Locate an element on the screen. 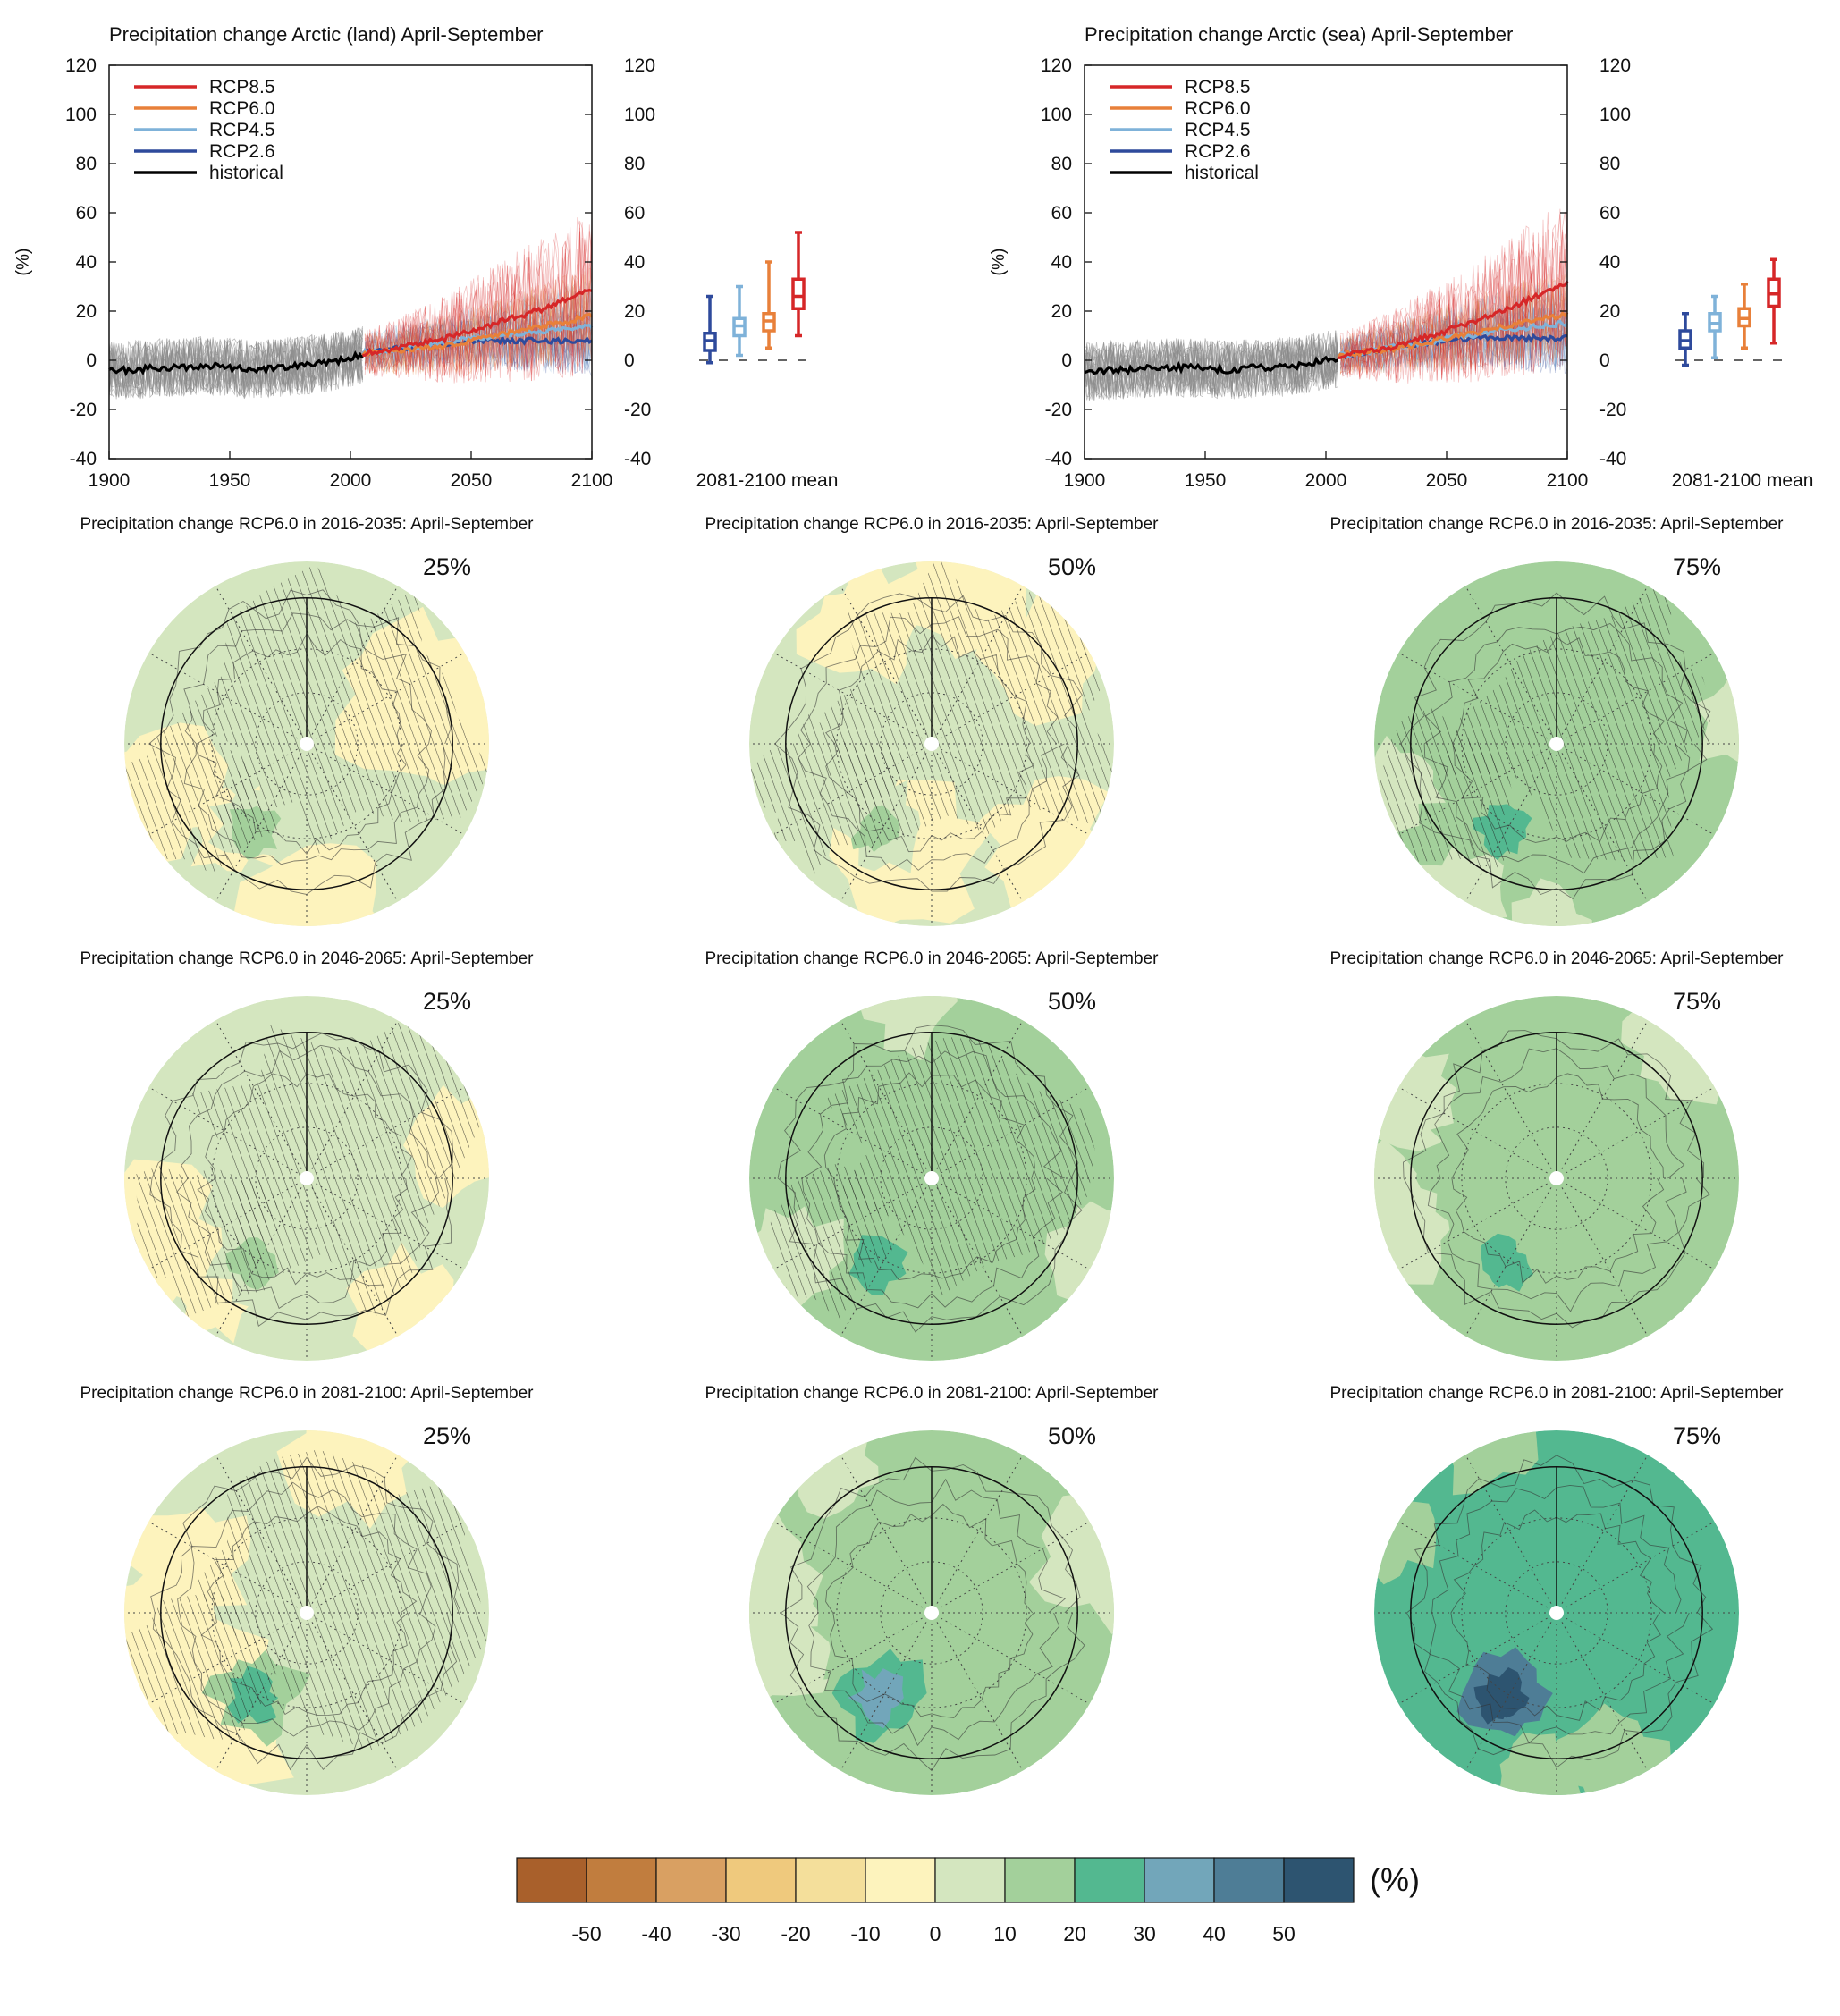 The image size is (1840, 2016). y-tick-label: 0 is located at coordinates (91, 360).